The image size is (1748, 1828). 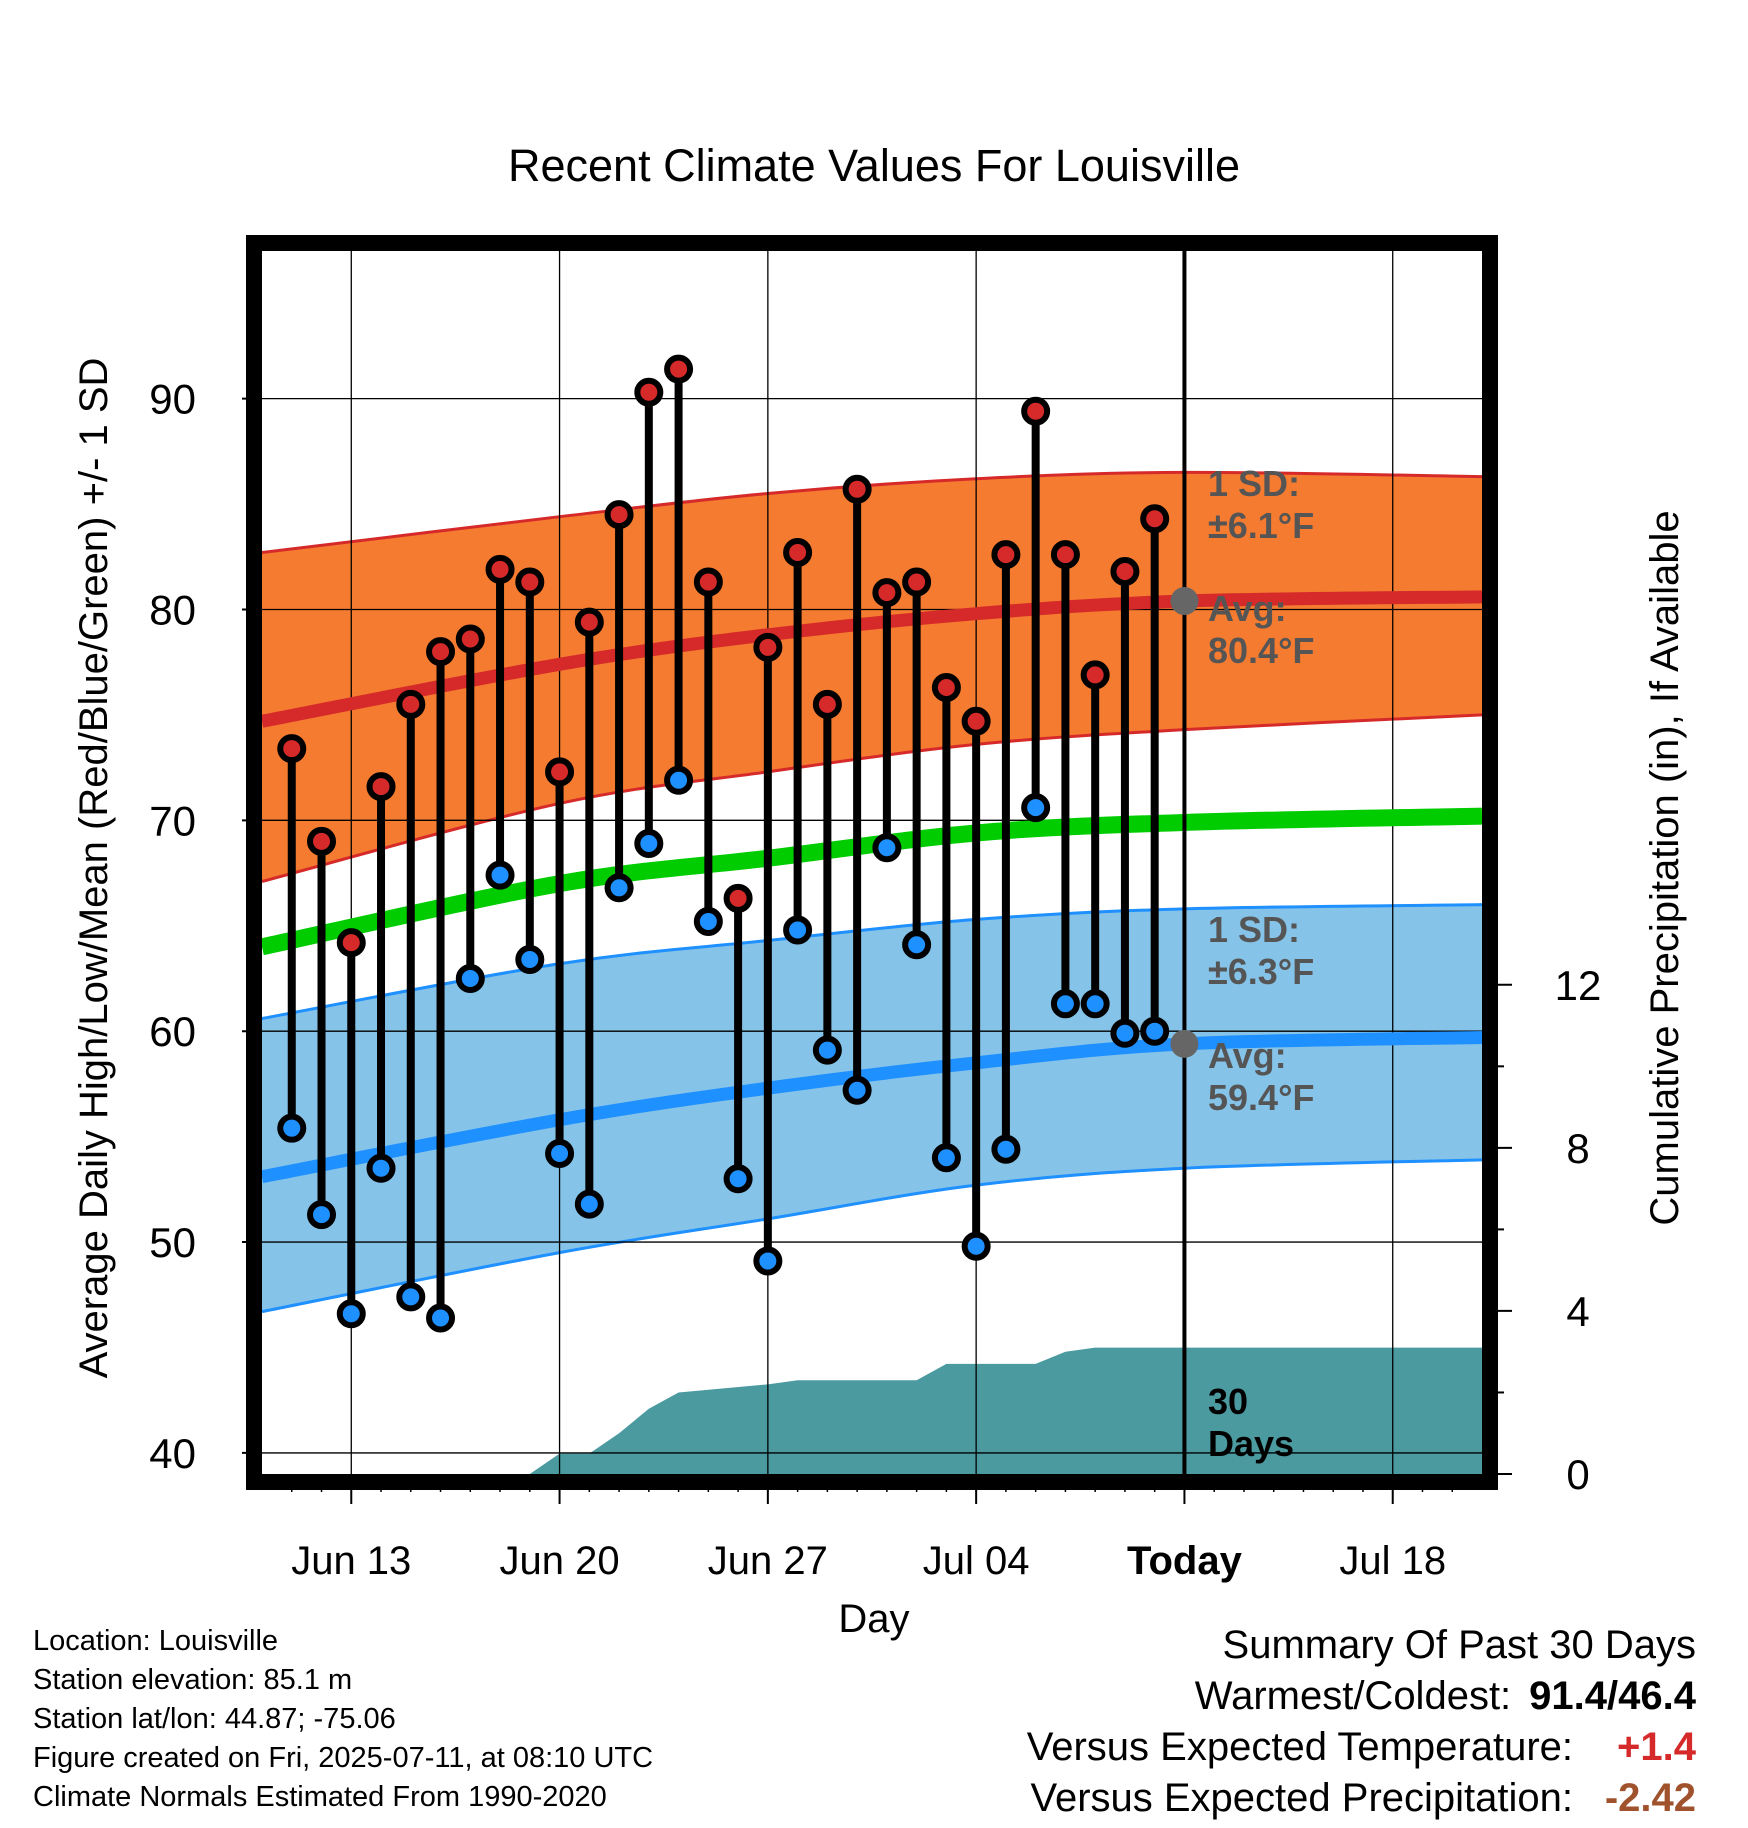 I want to click on info-latlon: Station lat/lon: 44.87; -75.06, so click(x=214, y=1719).